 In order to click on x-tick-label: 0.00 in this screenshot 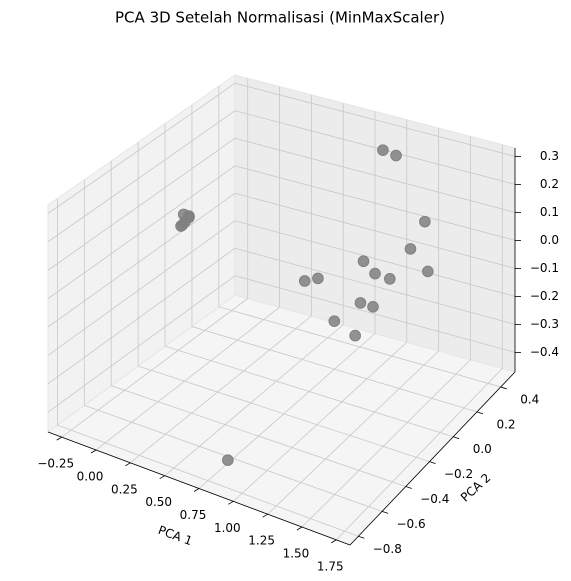, I will do `click(90, 476)`.